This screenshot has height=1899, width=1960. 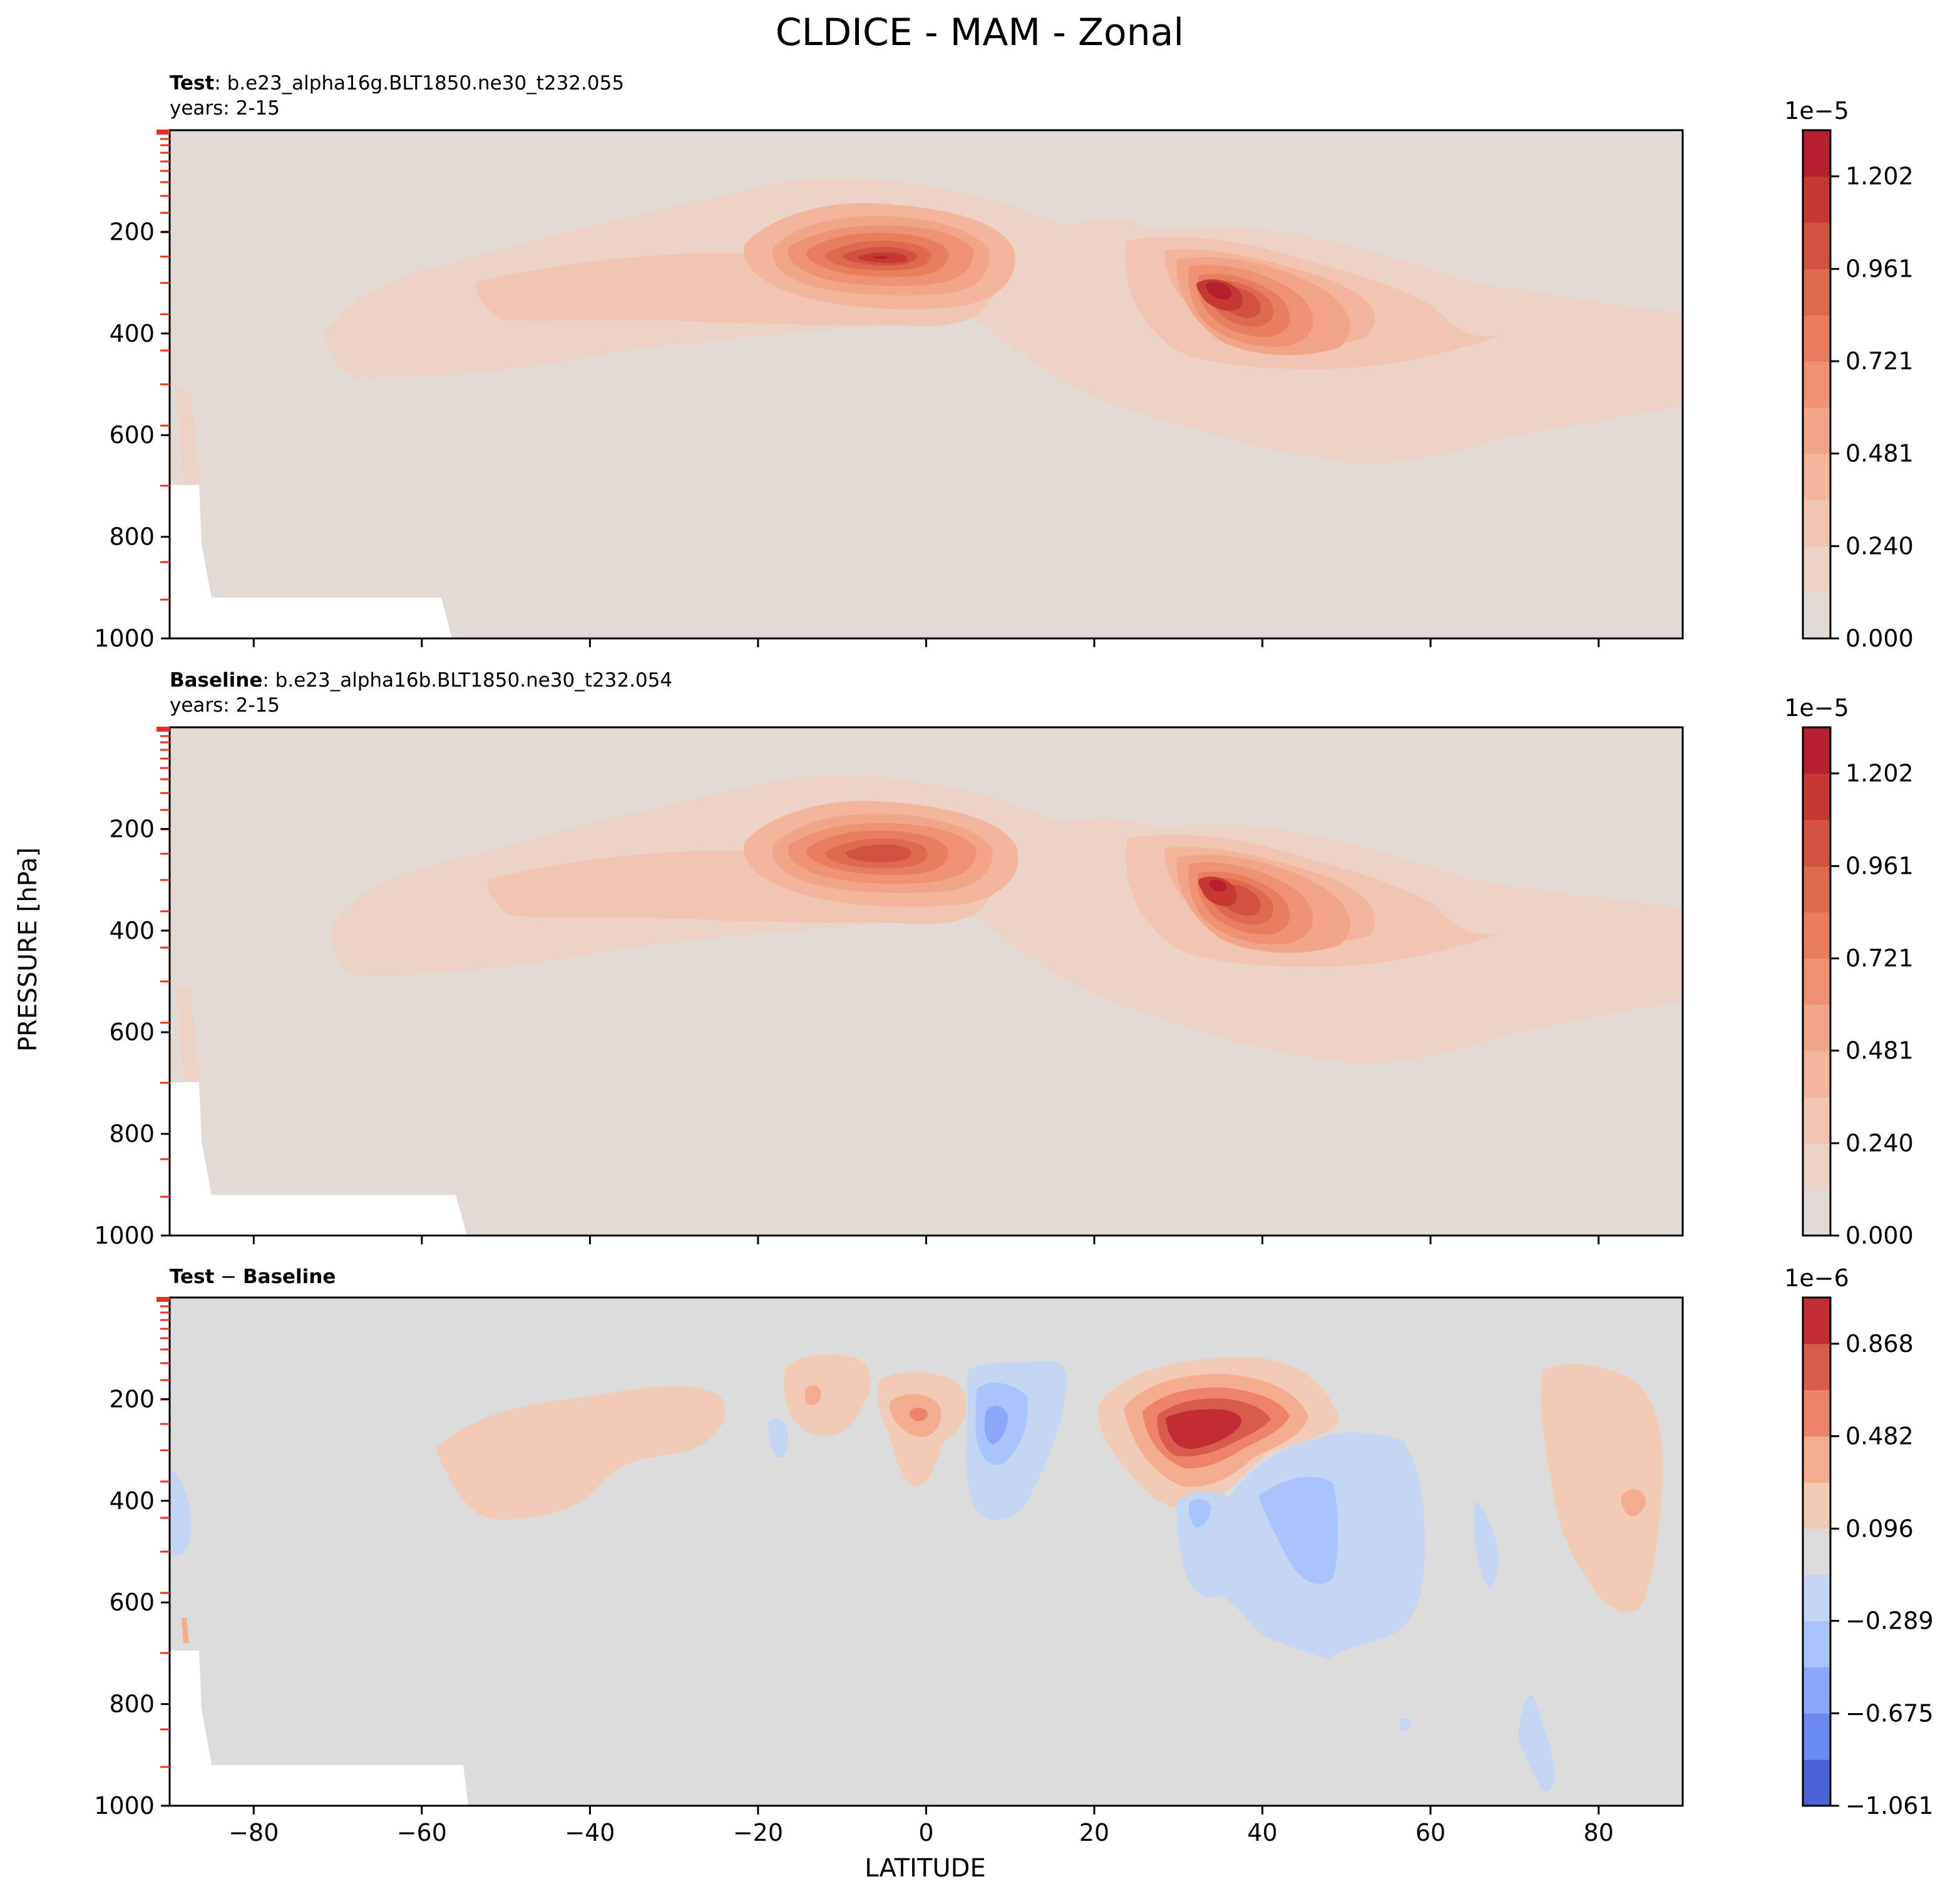 I want to click on panel-test-subtitle-bold: Test, so click(x=192, y=83).